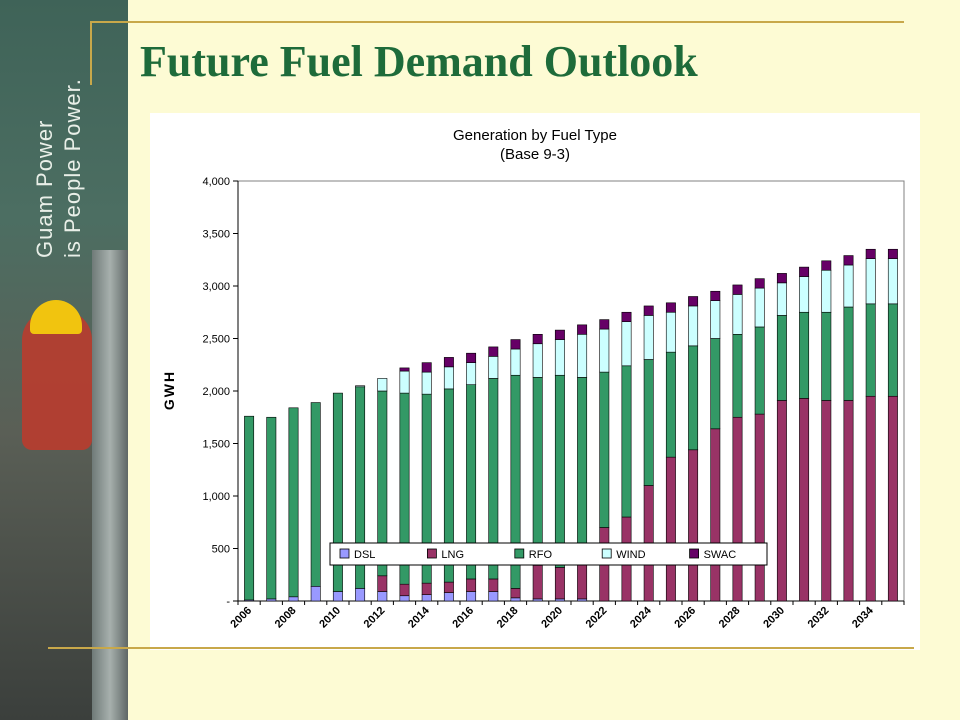  I want to click on bar-wind-2020, so click(559, 357).